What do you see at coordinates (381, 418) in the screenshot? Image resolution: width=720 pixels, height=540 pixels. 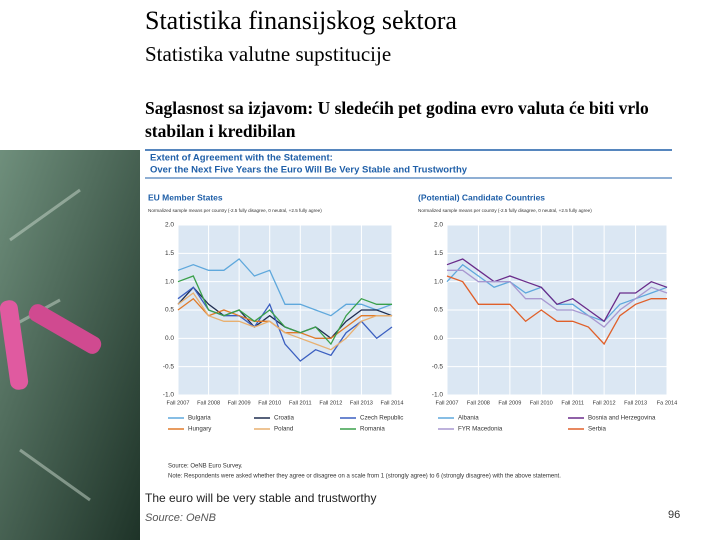 I see `legend-label: Czech Republic` at bounding box center [381, 418].